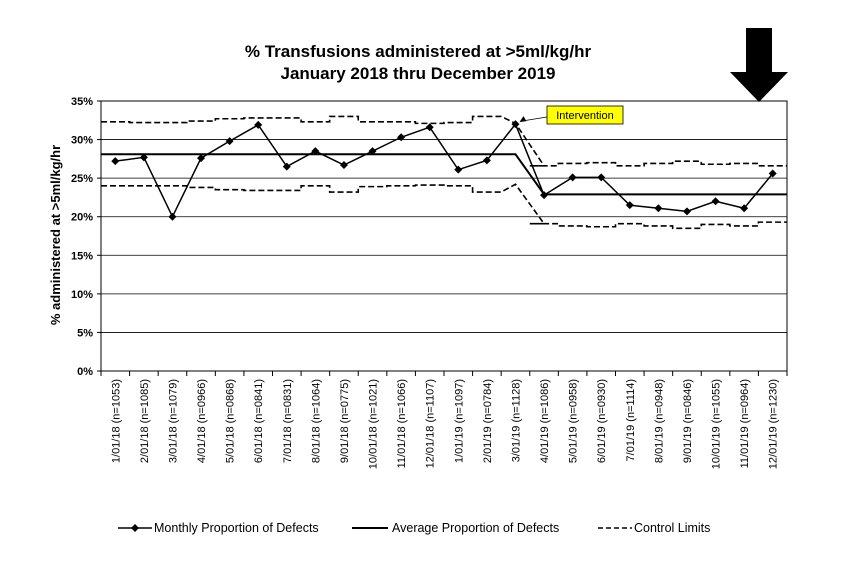 Image resolution: width=850 pixels, height=565 pixels. Describe the element at coordinates (516, 420) in the screenshot. I see `x-tick-label: 3/01/19 (n=1128)` at that location.